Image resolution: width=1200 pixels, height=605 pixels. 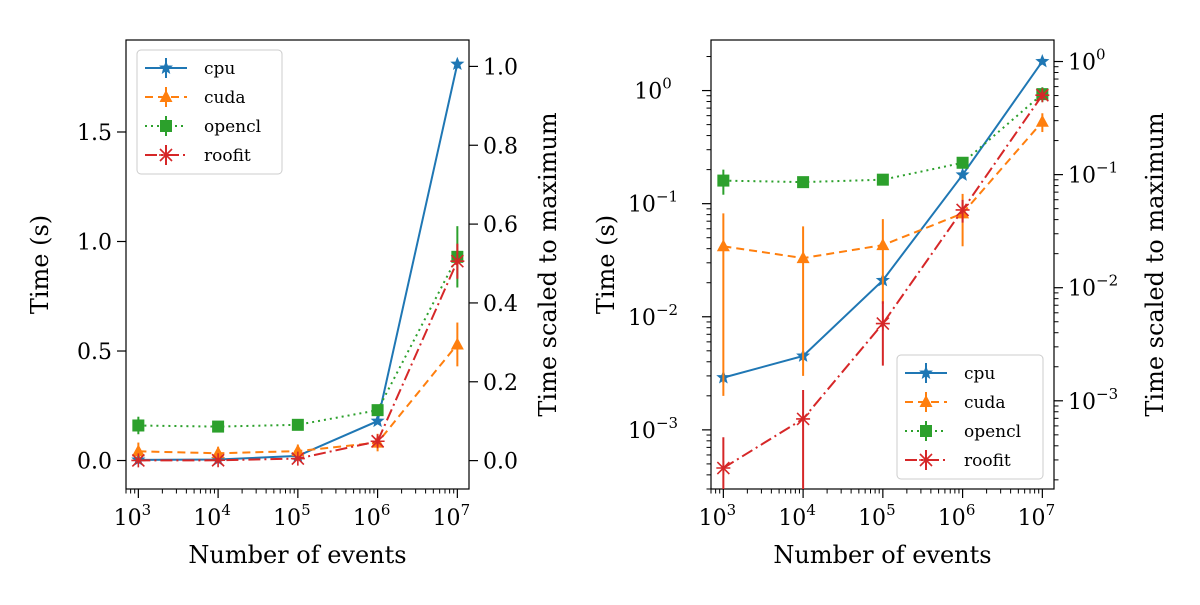 What do you see at coordinates (515, 265) in the screenshot?
I see `y2-axis: 0.0 0.2 0.4 0.6 0.8 1.0 Time scaled to maximum` at bounding box center [515, 265].